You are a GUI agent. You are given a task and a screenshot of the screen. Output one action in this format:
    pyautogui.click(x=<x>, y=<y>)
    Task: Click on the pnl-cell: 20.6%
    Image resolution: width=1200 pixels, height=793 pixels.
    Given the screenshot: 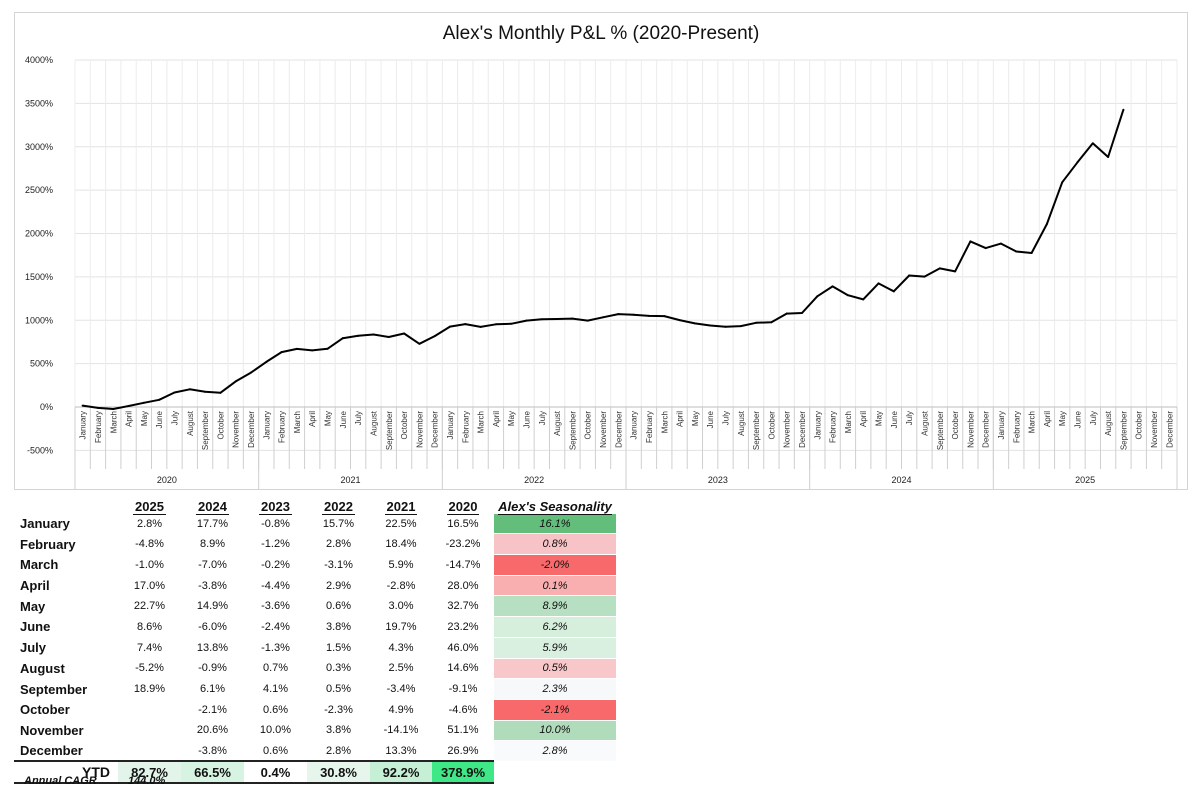 What is the action you would take?
    pyautogui.click(x=212, y=730)
    